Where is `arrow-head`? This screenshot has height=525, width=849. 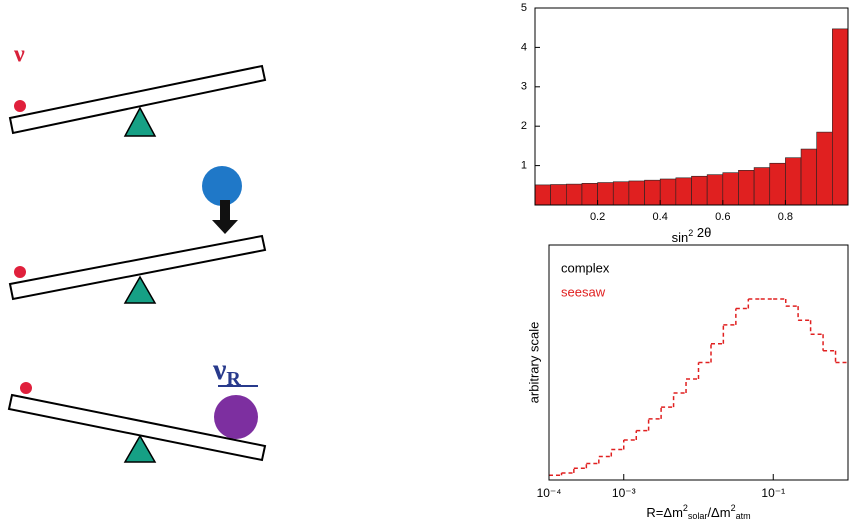
arrow-head is located at coordinates (225, 227).